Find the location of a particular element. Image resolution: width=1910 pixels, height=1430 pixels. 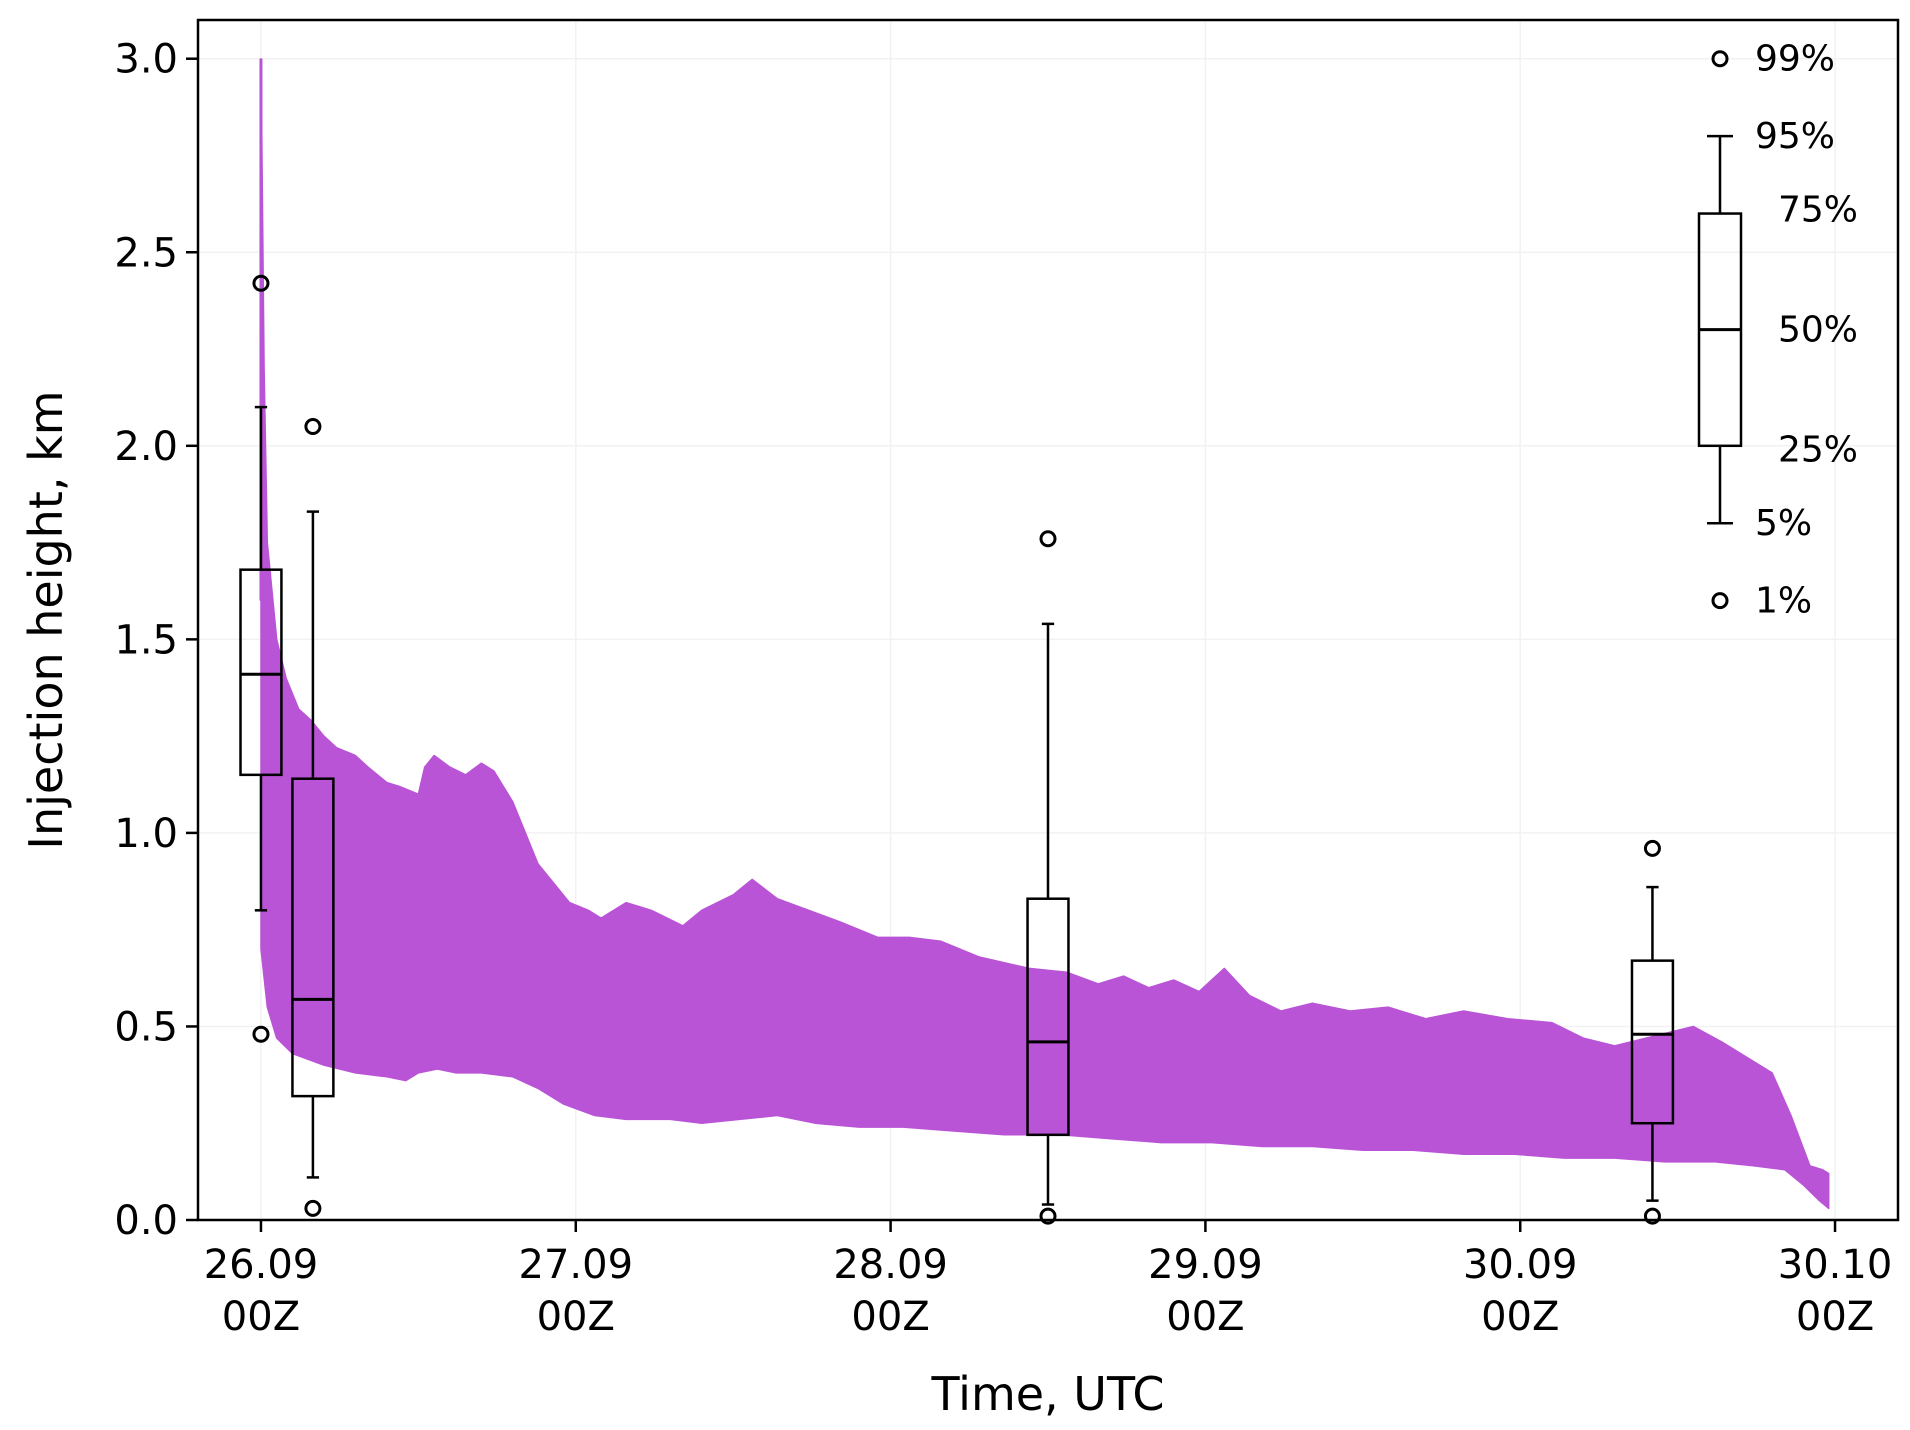

x-tick-label-5: 30.10 is located at coordinates (1835, 1265).